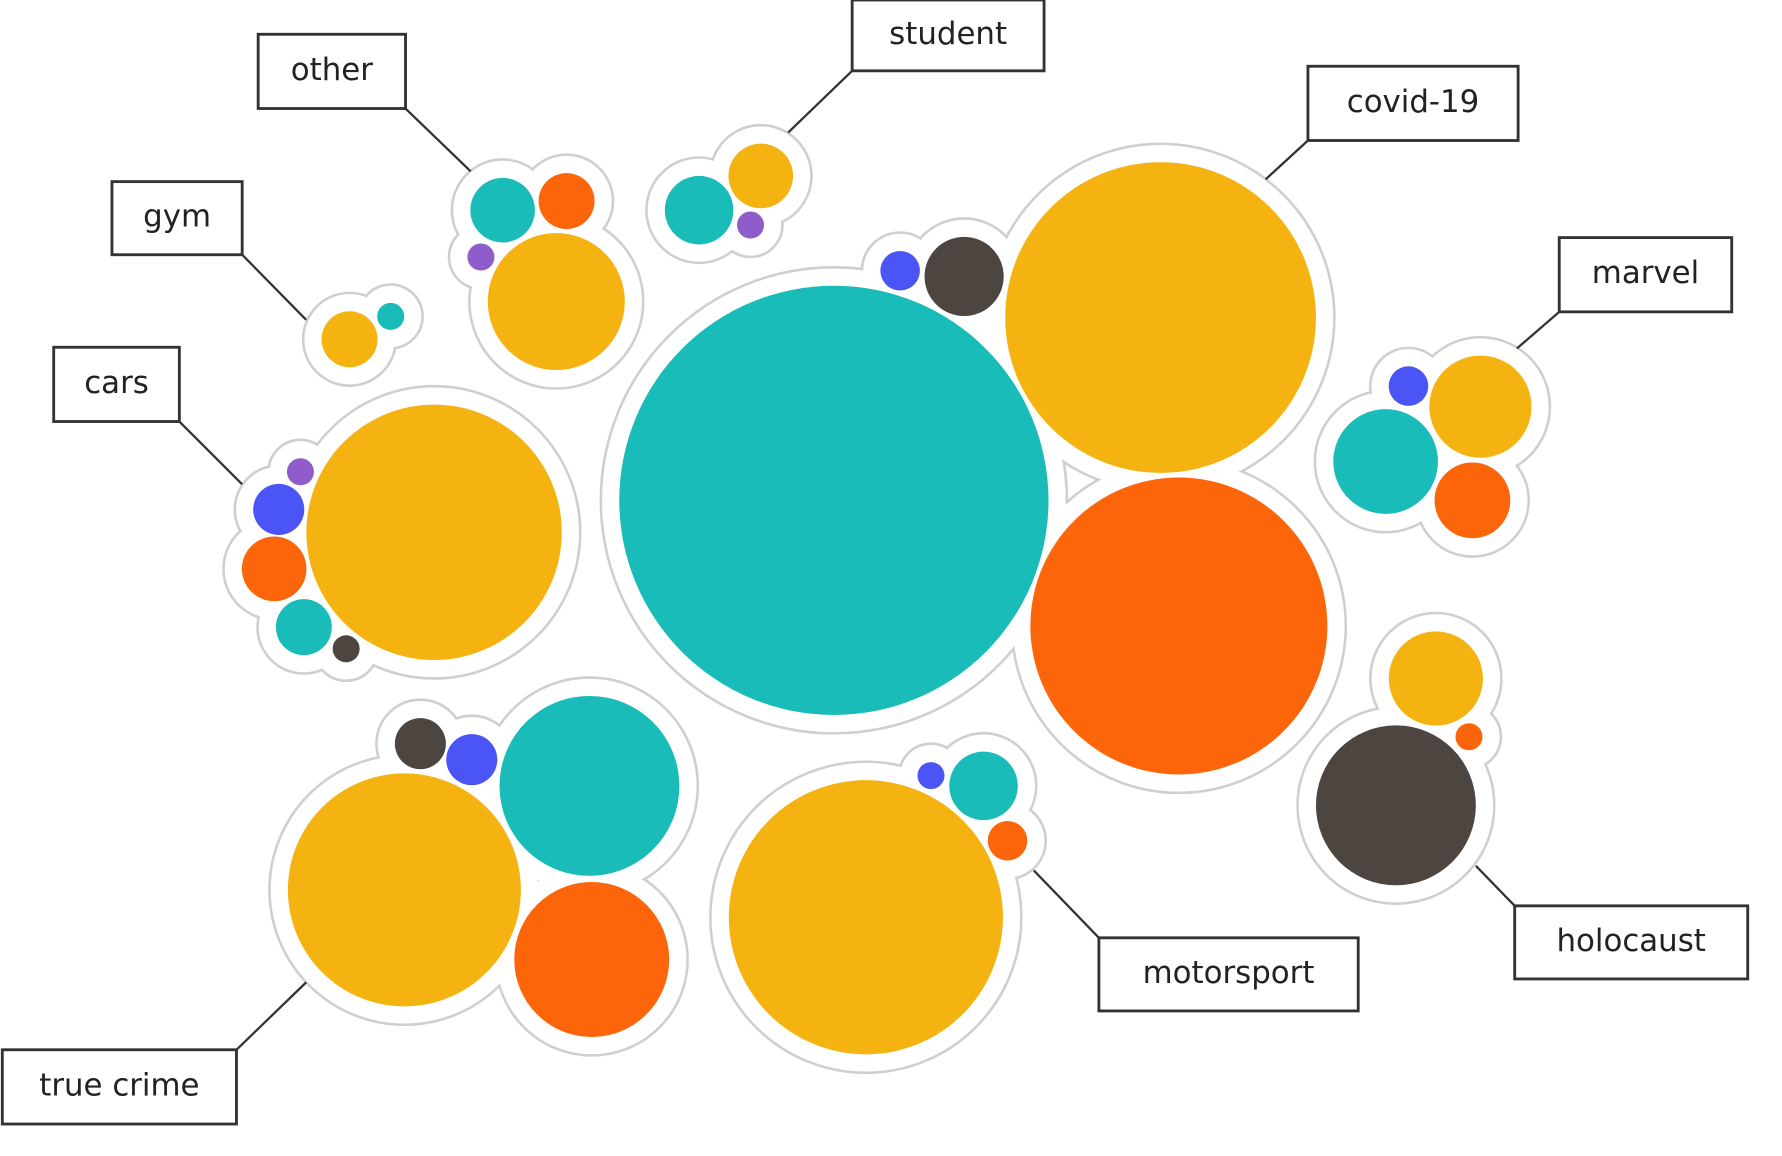 This screenshot has width=1782, height=1156. I want to click on group-label: covid-19, so click(1413, 102).